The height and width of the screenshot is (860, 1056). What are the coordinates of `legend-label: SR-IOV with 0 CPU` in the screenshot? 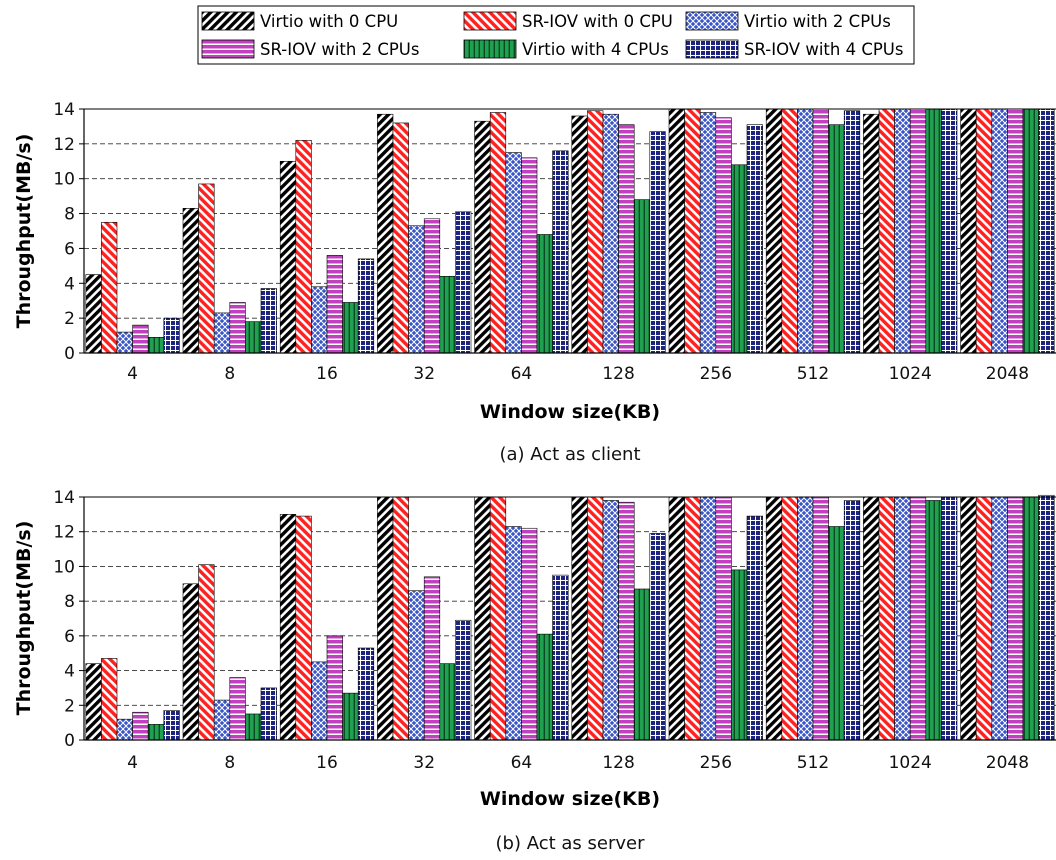 It's located at (597, 21).